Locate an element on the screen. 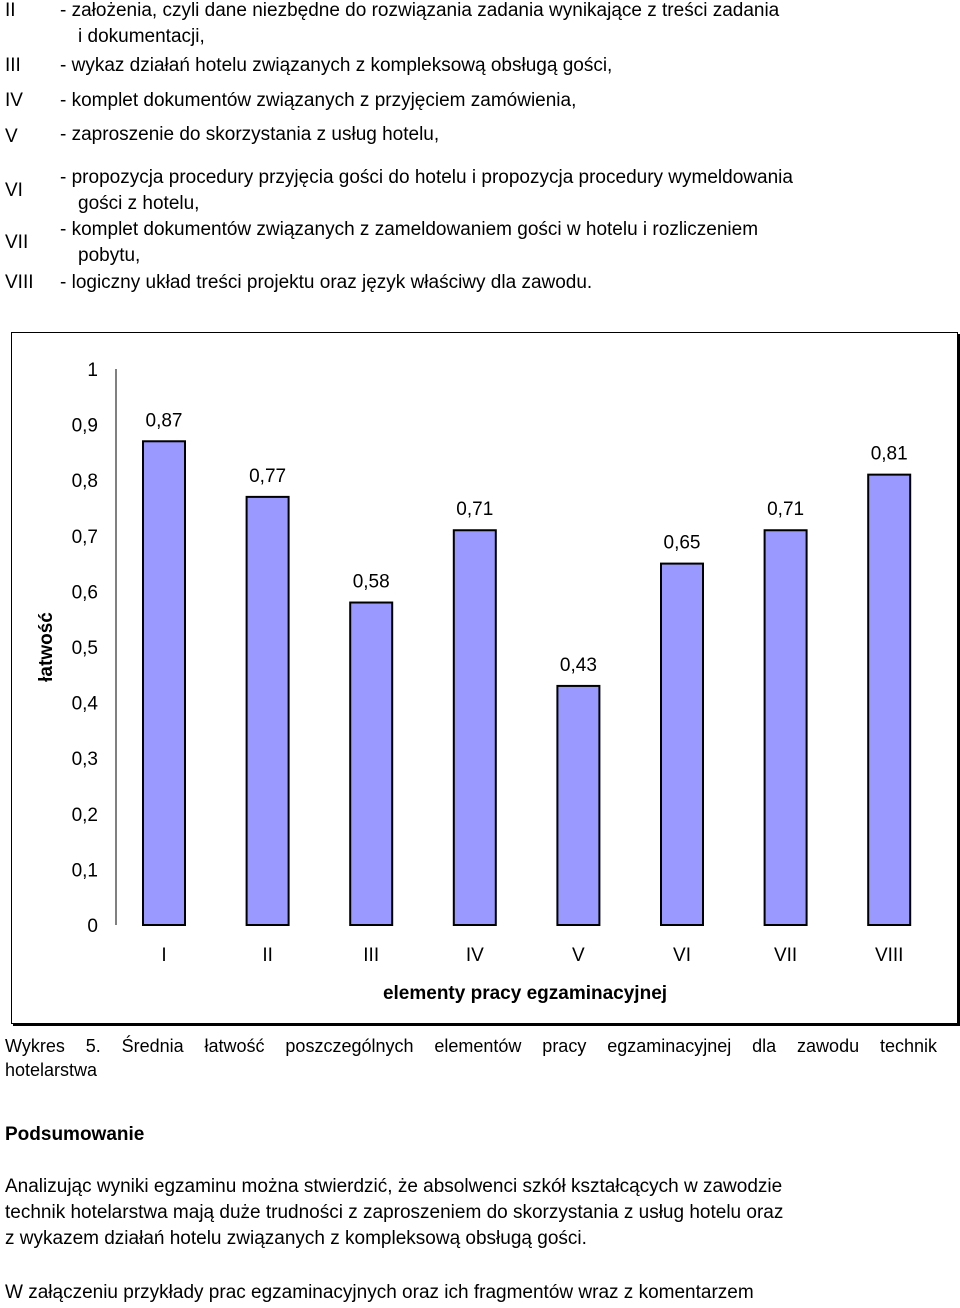  y-tick-label: 0,9 is located at coordinates (85, 426).